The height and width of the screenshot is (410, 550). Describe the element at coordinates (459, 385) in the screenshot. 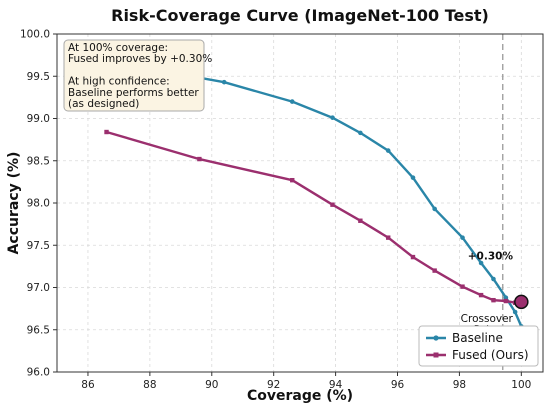

I see `x-tick-label: 98` at that location.